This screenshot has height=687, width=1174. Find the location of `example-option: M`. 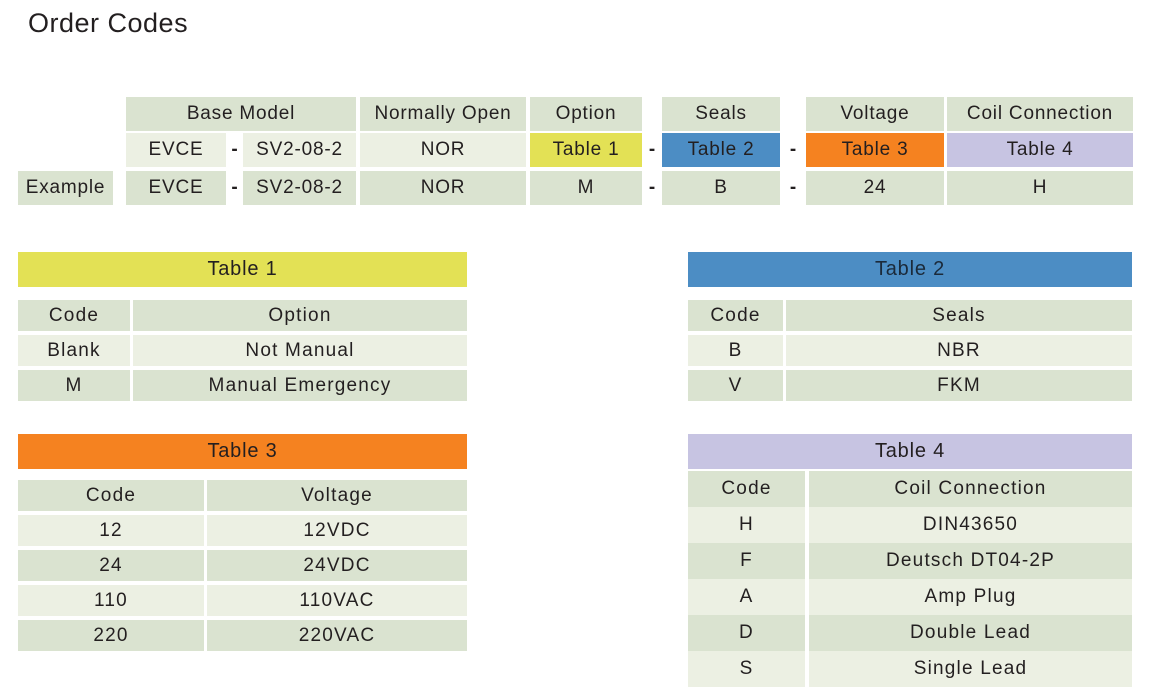

example-option: M is located at coordinates (586, 188).